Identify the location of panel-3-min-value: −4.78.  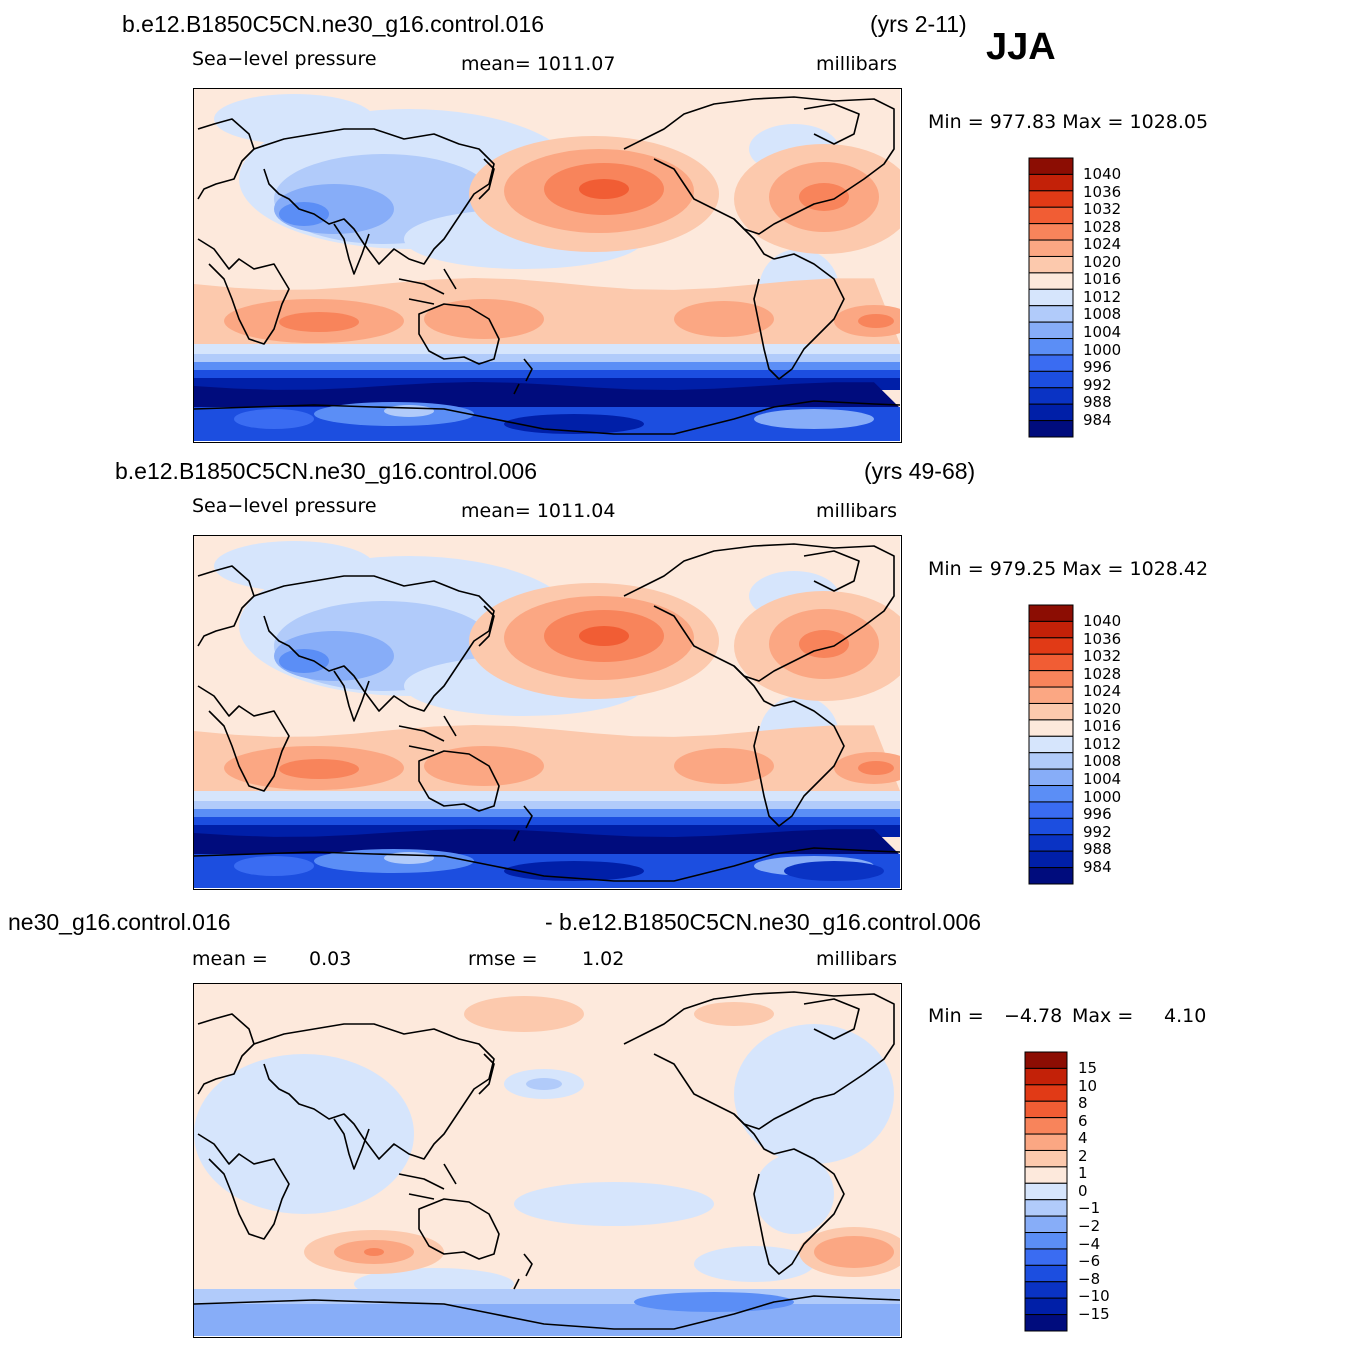
(1033, 1016).